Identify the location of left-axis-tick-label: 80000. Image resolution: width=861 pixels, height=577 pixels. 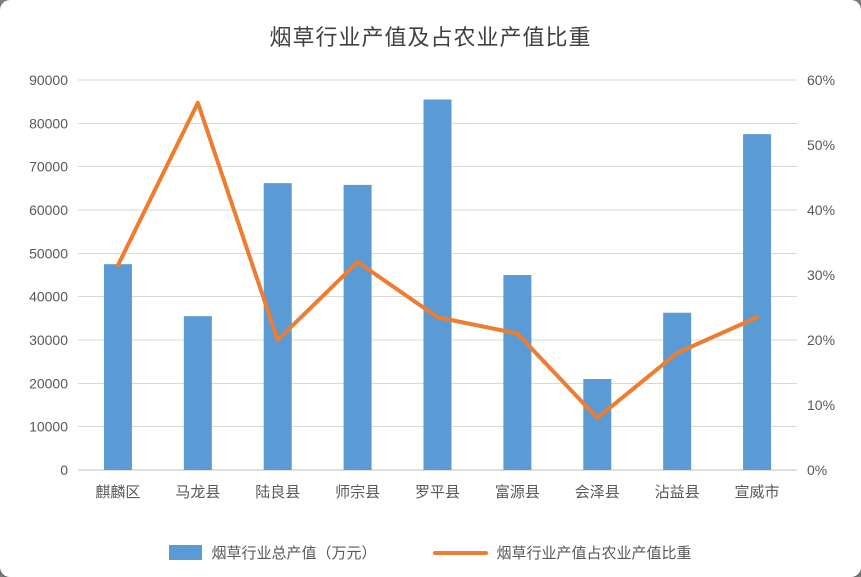
(48, 123).